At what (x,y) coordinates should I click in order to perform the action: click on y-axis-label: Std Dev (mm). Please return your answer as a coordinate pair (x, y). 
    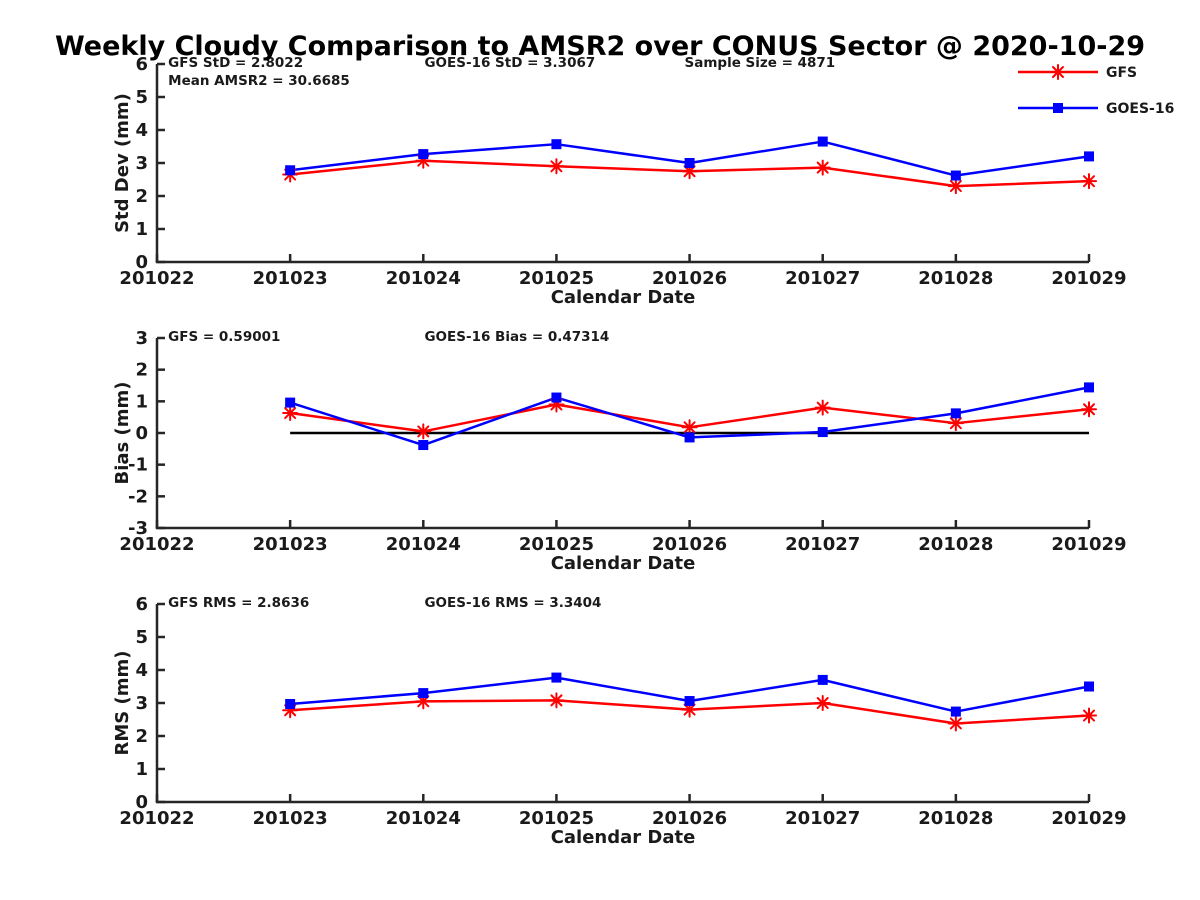
    Looking at the image, I should click on (122, 163).